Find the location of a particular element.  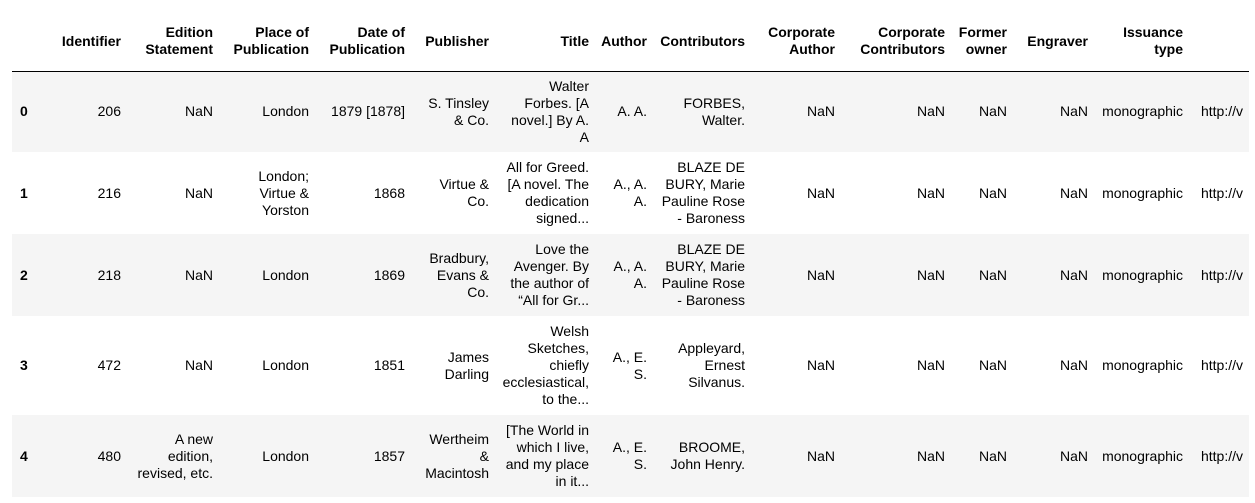

column-header-corporate-author: Corporate Author is located at coordinates (796, 36).